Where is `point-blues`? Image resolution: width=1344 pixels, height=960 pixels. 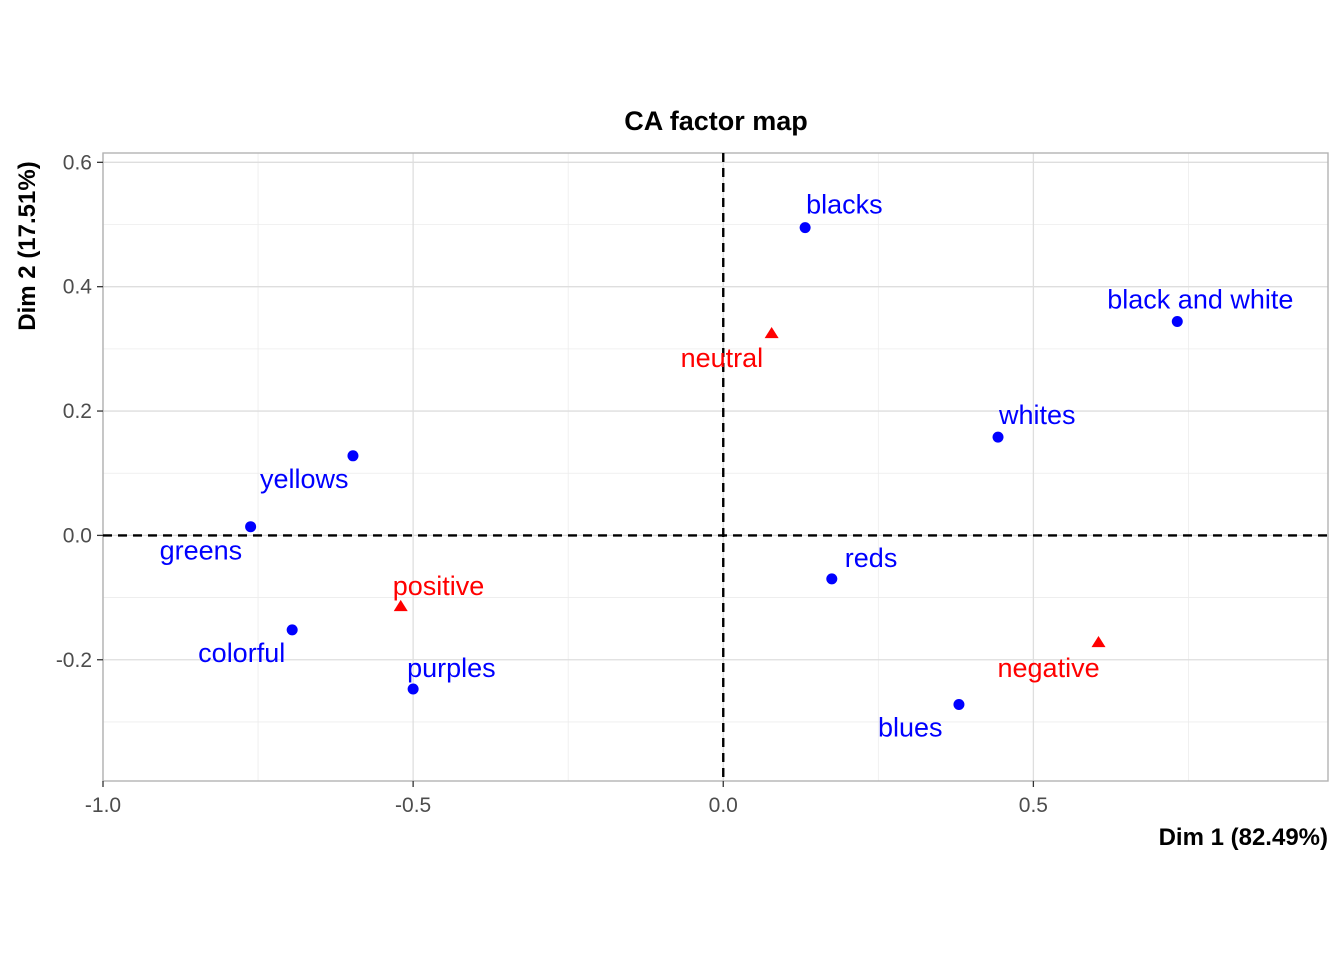 point-blues is located at coordinates (959, 705).